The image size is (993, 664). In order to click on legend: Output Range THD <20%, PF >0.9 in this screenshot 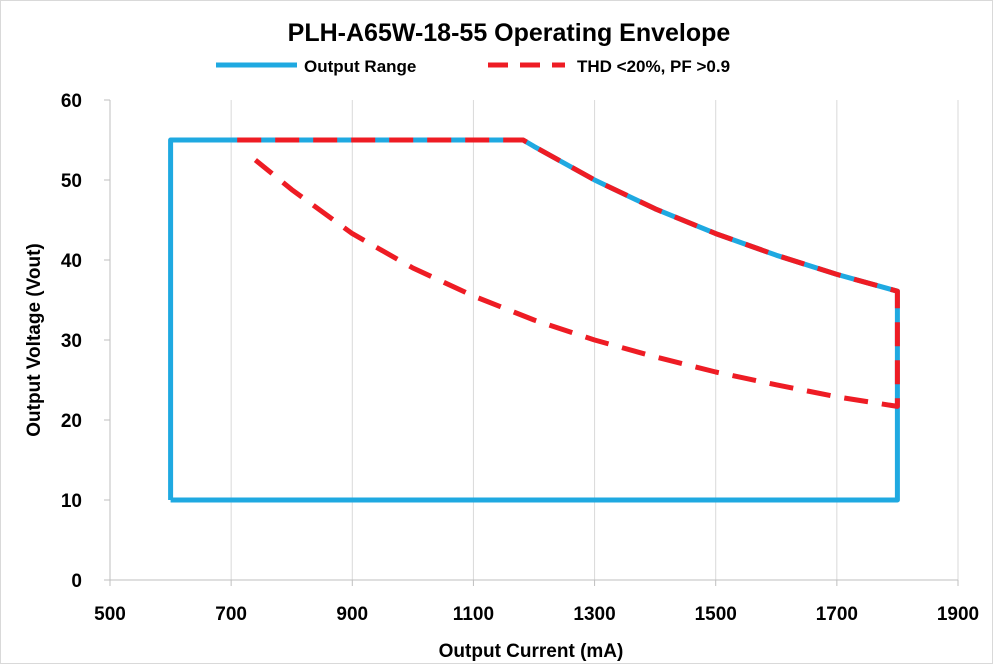, I will do `click(473, 66)`.